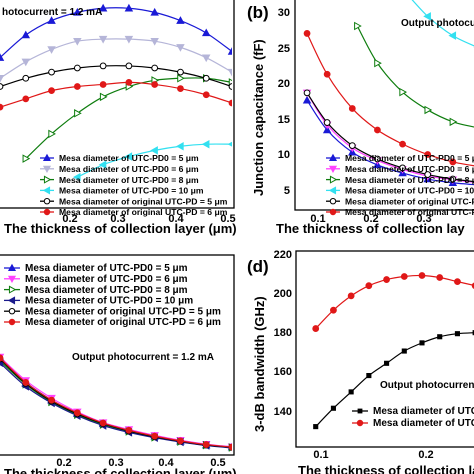 This screenshot has width=474, height=474. Describe the element at coordinates (415, 76) in the screenshot. I see `panel-b-series-line` at that location.